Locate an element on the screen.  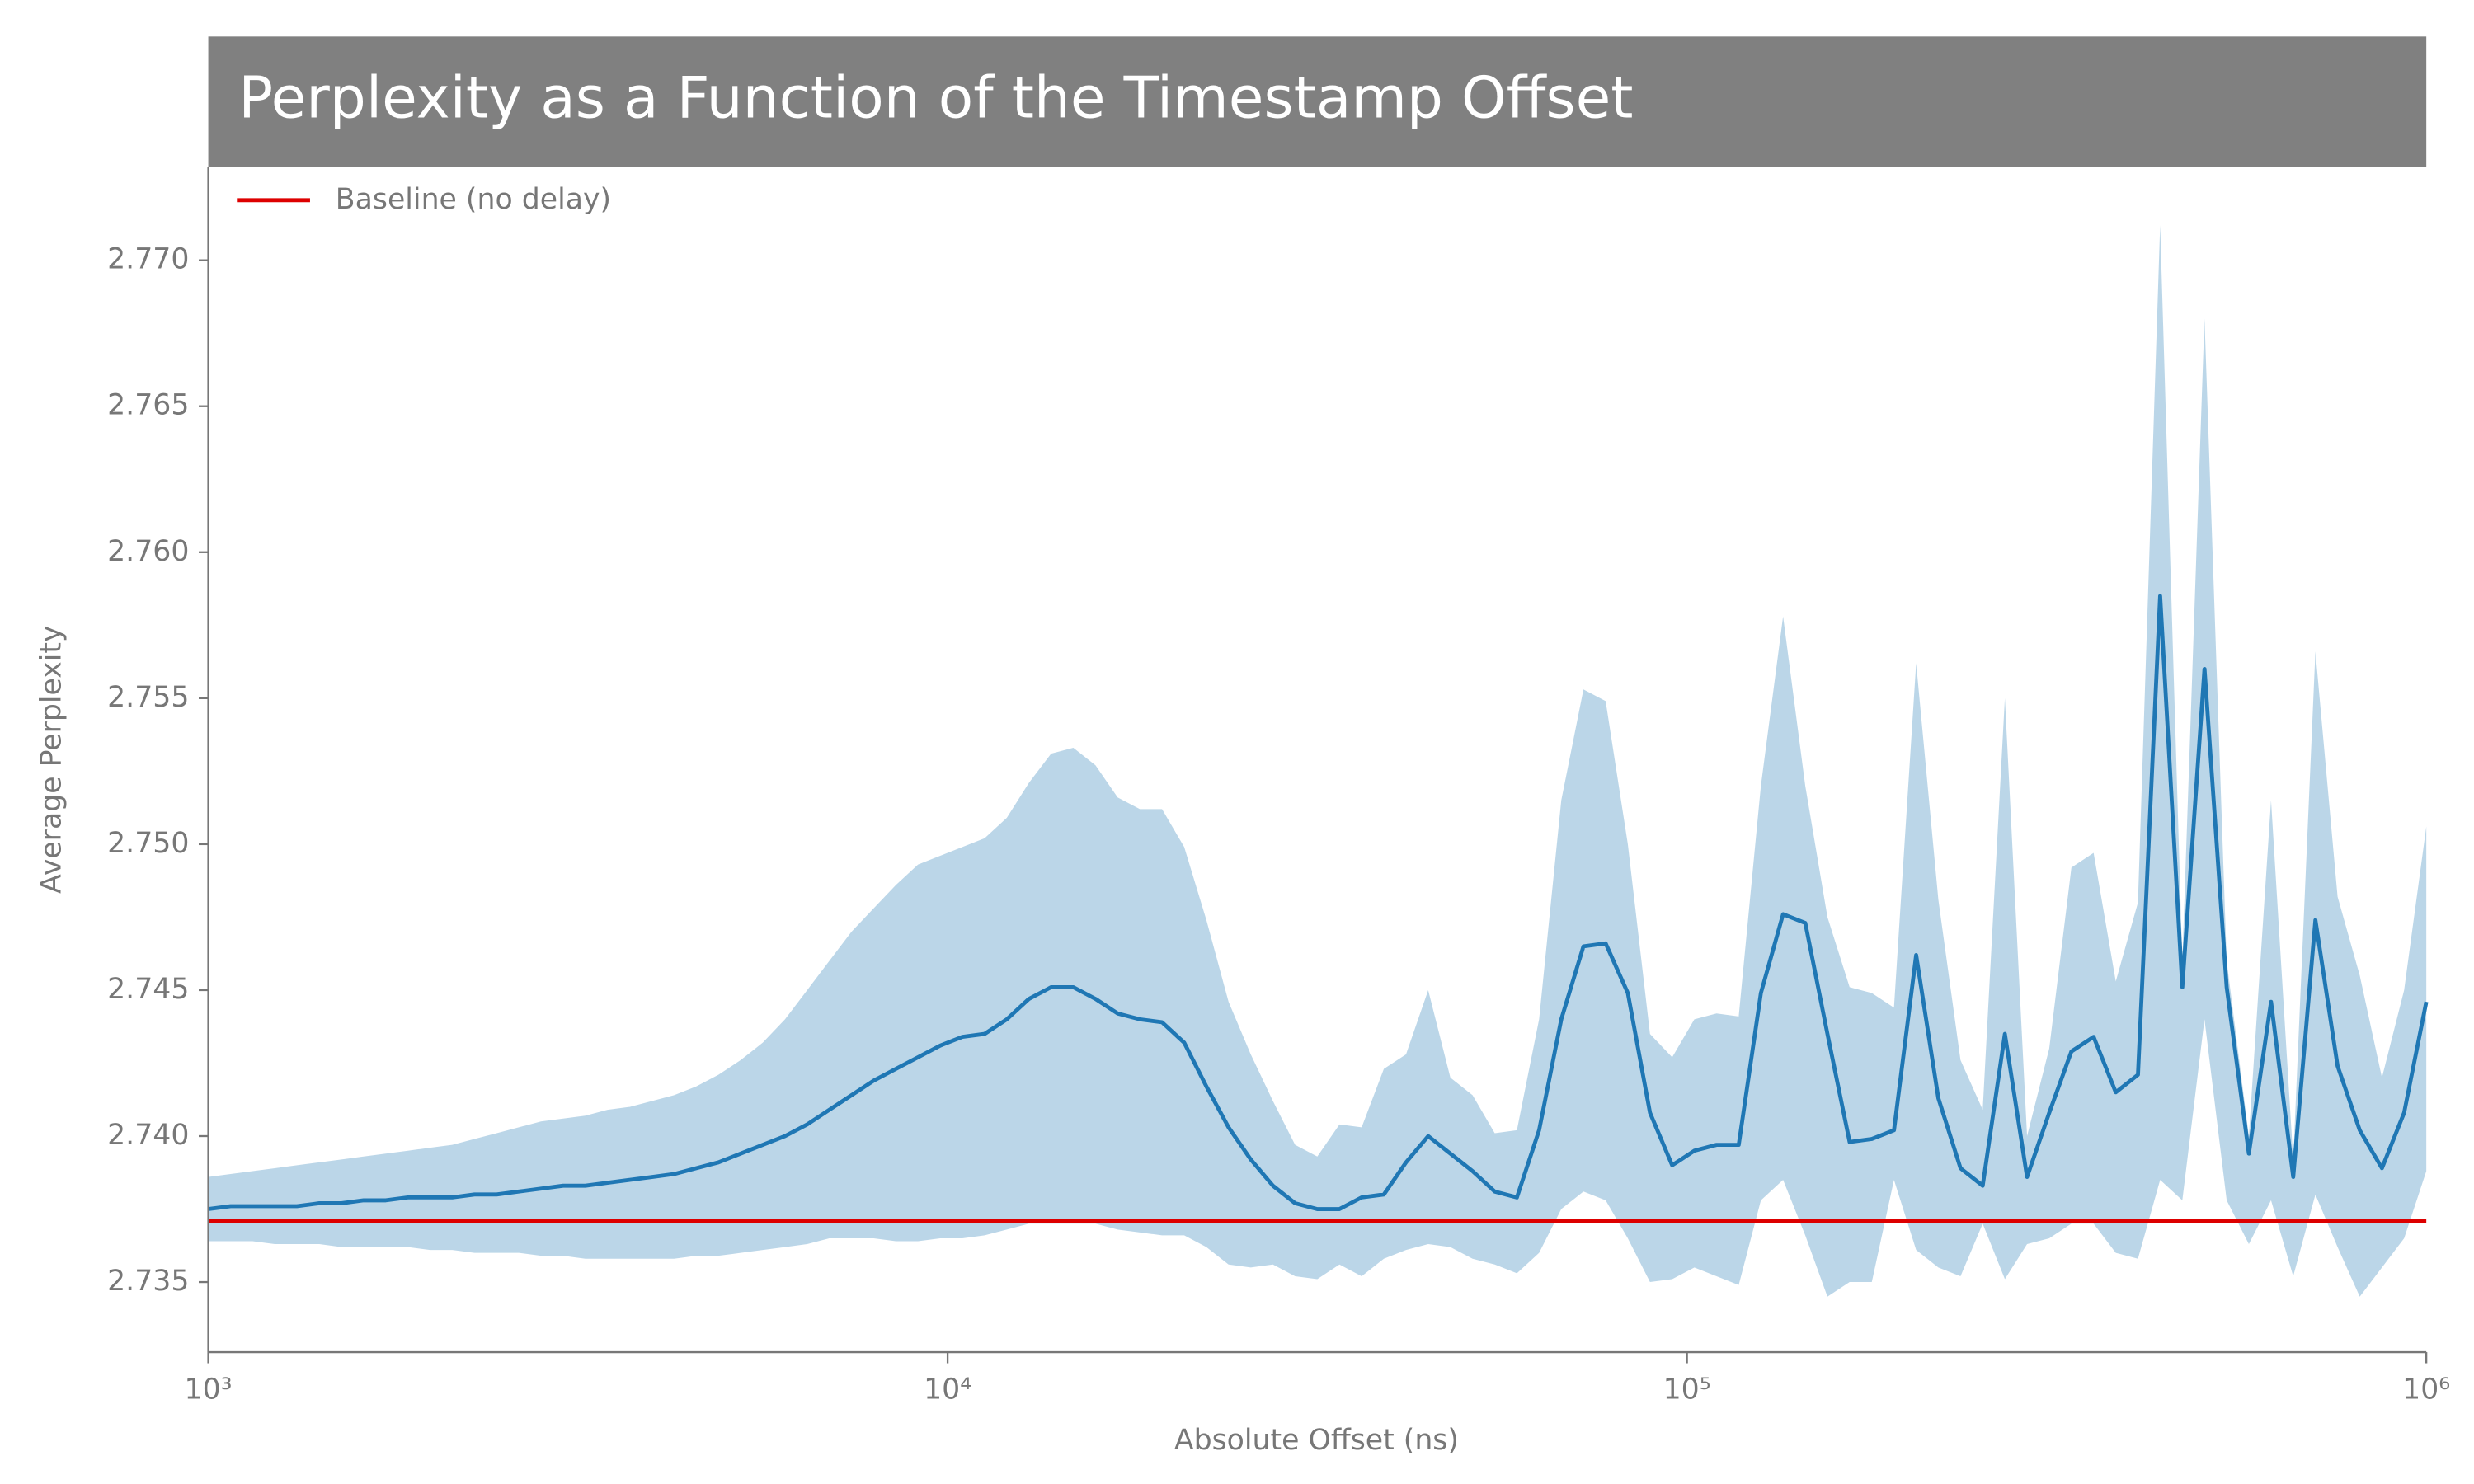
y-tick-label: 2.740 is located at coordinates (148, 1135).